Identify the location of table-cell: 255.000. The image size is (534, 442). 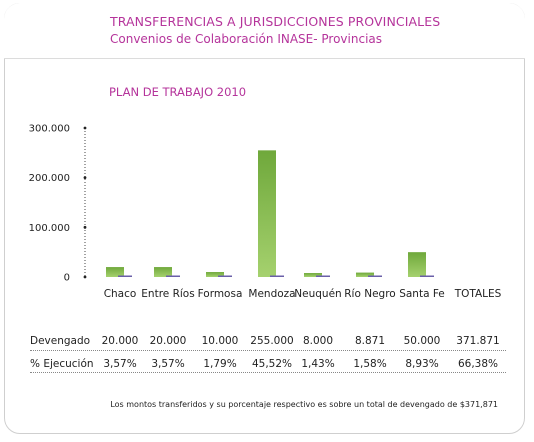
(272, 341).